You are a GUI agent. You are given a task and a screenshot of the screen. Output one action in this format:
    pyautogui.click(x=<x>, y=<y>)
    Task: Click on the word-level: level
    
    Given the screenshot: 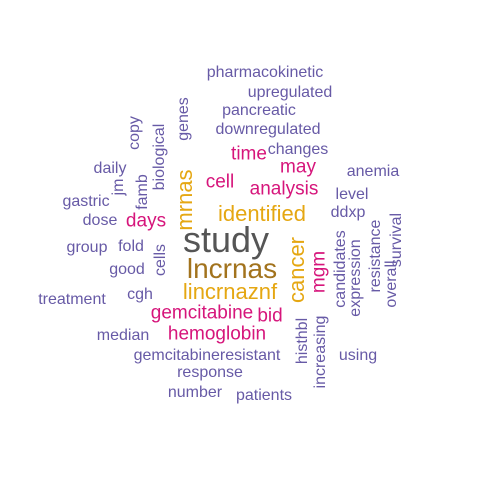 What is the action you would take?
    pyautogui.click(x=352, y=194)
    